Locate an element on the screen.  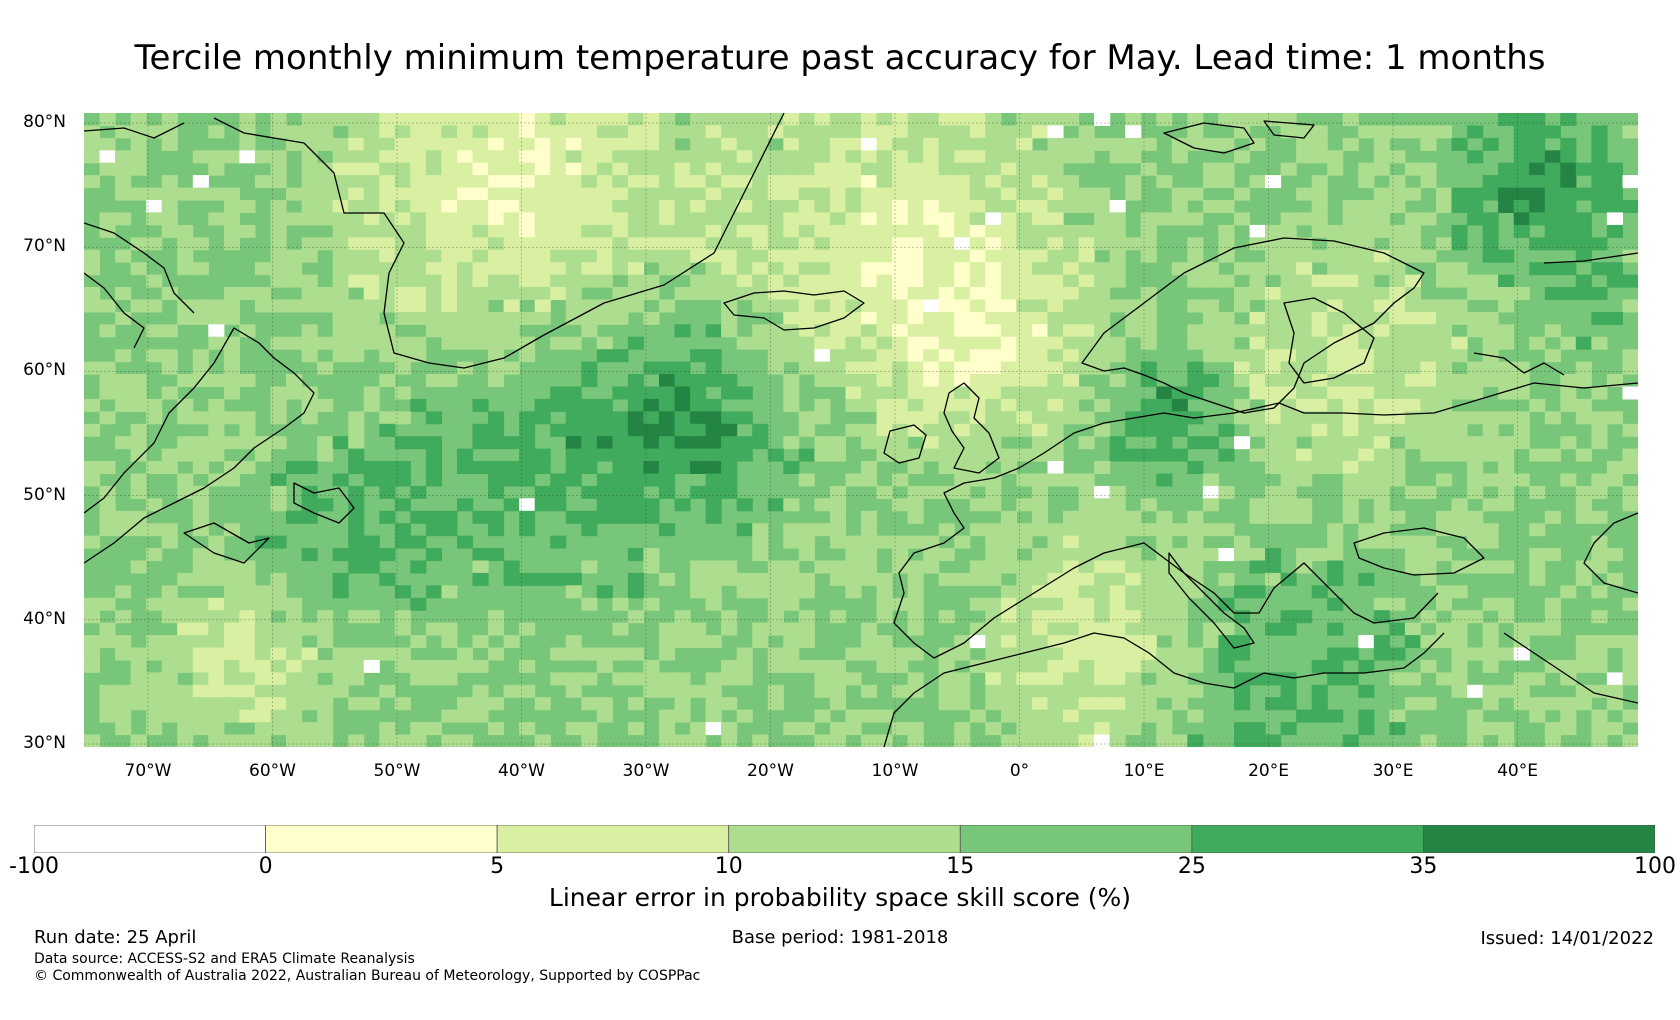
longitude-label: 40°W is located at coordinates (521, 771).